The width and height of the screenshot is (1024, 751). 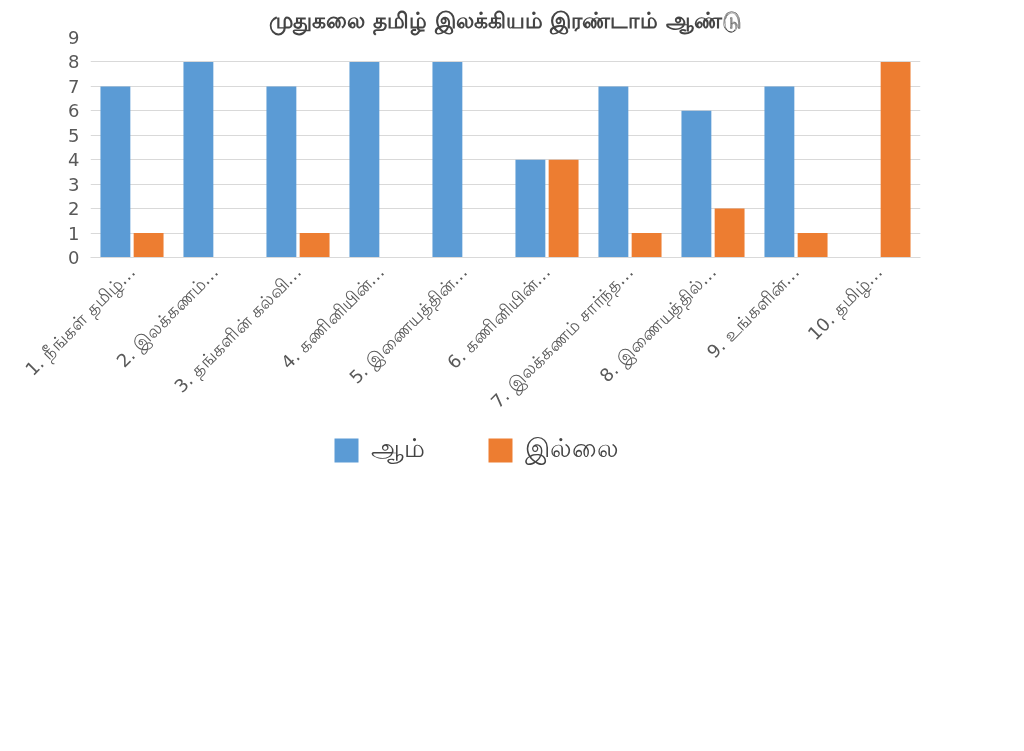 What do you see at coordinates (74, 86) in the screenshot?
I see `y-tick-label: 7` at bounding box center [74, 86].